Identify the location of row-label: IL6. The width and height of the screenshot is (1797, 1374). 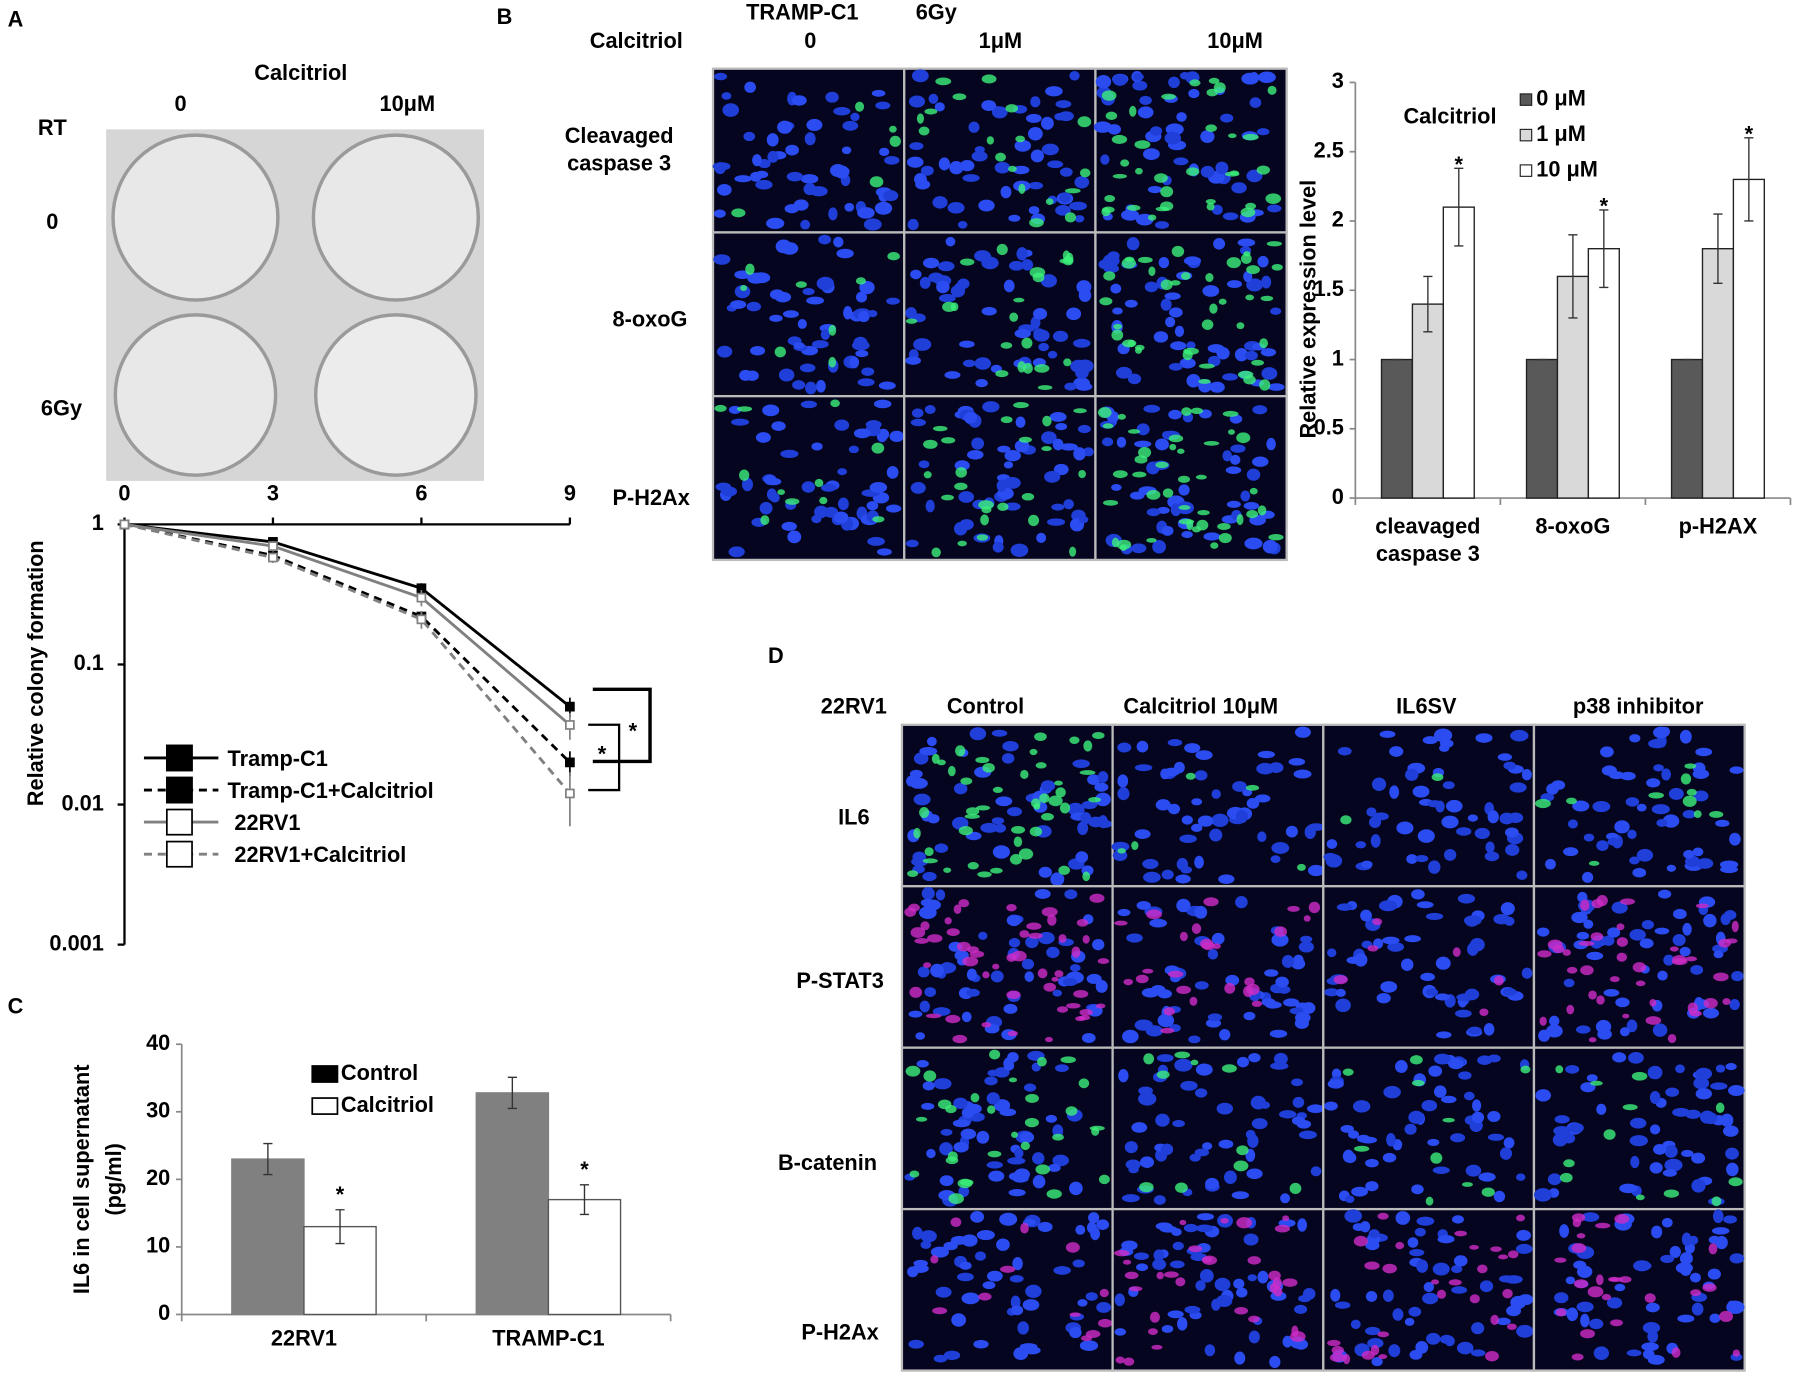
(853, 816).